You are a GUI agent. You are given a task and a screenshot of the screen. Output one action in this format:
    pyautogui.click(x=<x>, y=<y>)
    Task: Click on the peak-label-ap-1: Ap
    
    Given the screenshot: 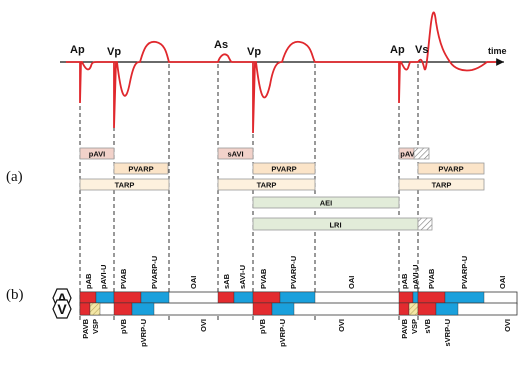 What is the action you would take?
    pyautogui.click(x=77, y=50)
    